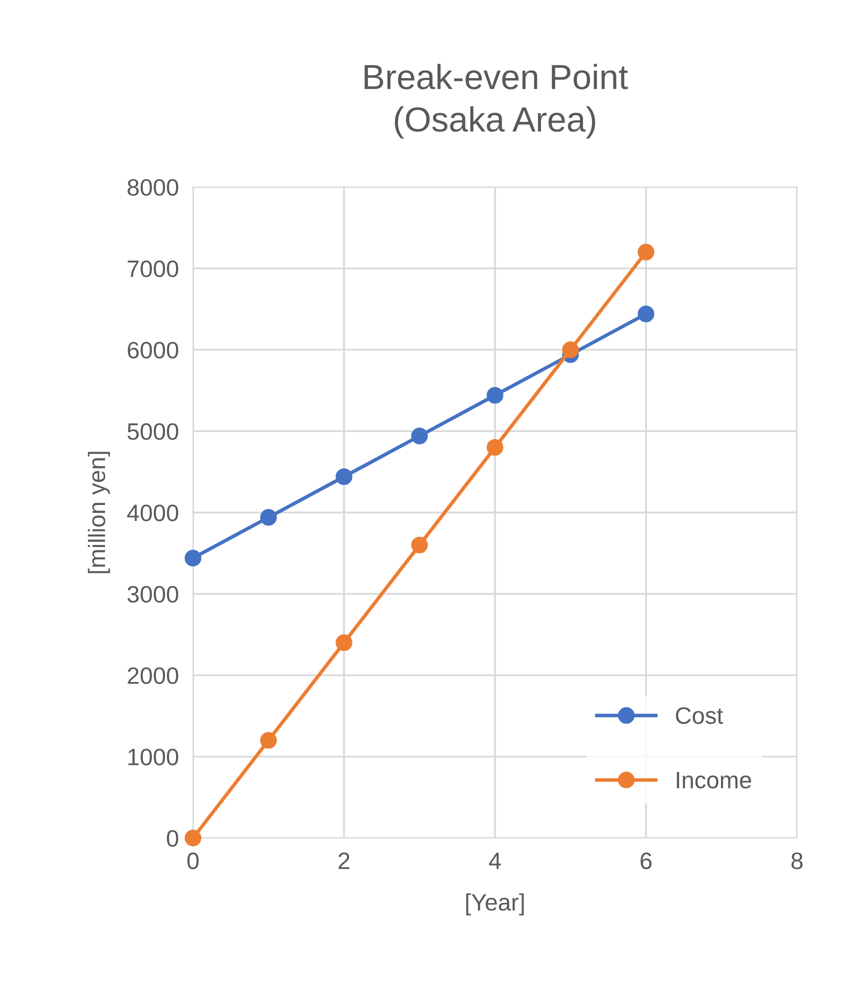 Image resolution: width=845 pixels, height=993 pixels. Describe the element at coordinates (153, 431) in the screenshot. I see `y-tick-label: 5000` at that location.